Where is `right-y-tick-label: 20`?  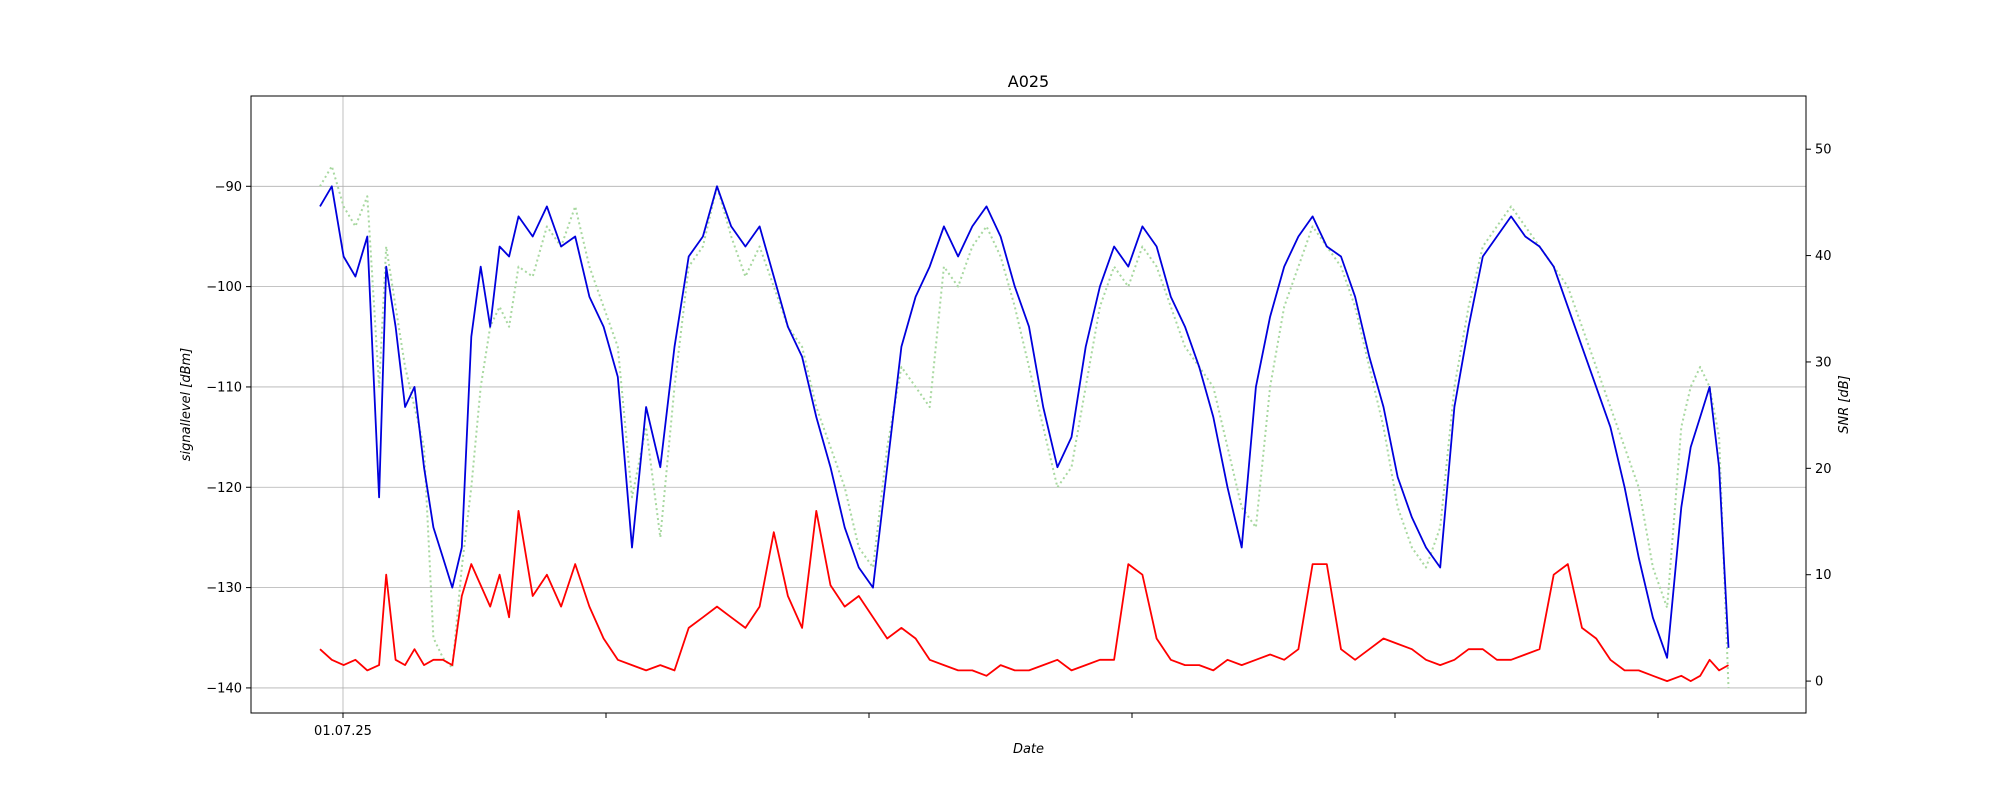
right-y-tick-label: 20 is located at coordinates (1823, 469).